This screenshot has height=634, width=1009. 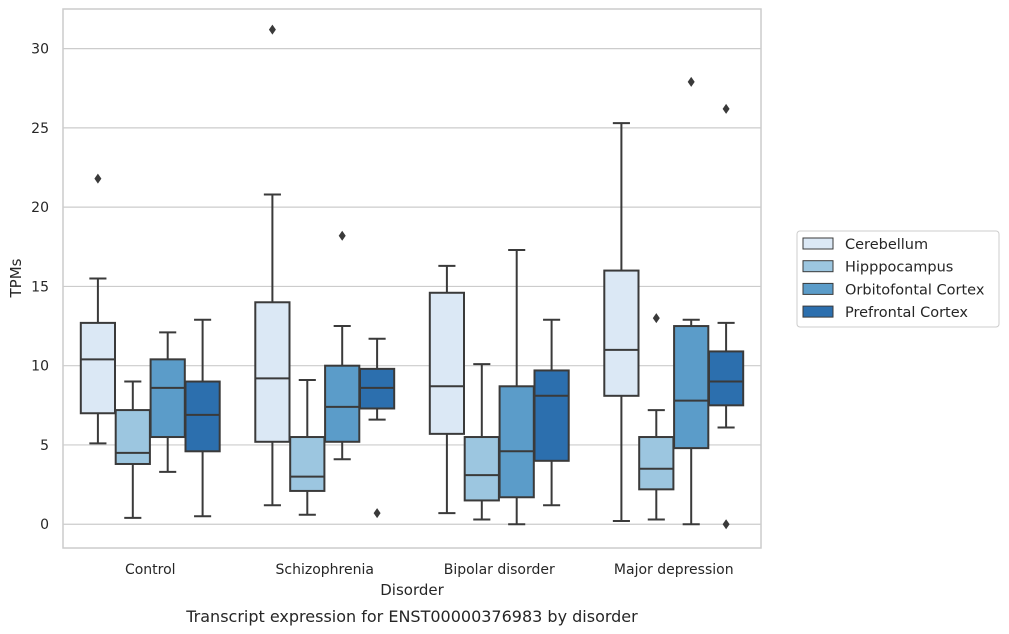 What do you see at coordinates (906, 313) in the screenshot?
I see `legend-label: Prefrontal Cortex` at bounding box center [906, 313].